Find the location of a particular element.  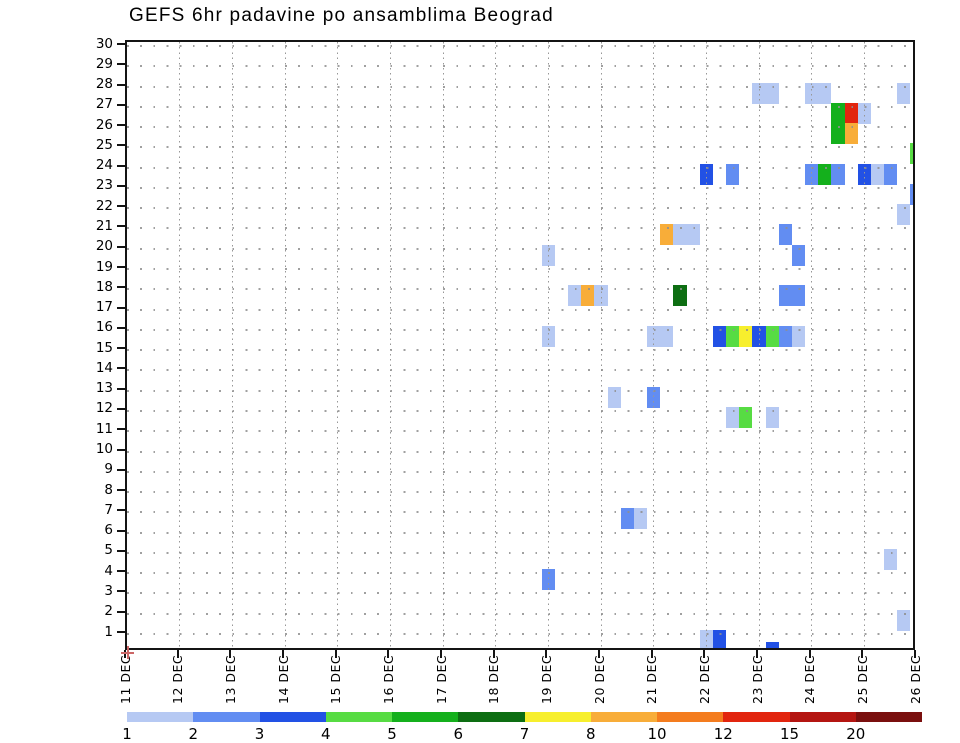

legend-label: 4 is located at coordinates (325, 734).